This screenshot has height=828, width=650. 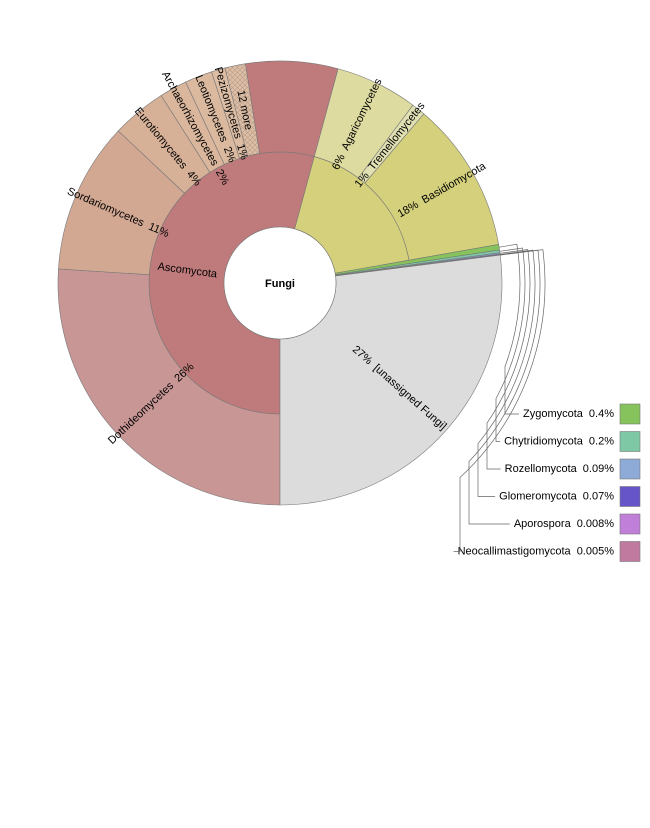 I want to click on legend-name: Glomeromycota, so click(x=538, y=496).